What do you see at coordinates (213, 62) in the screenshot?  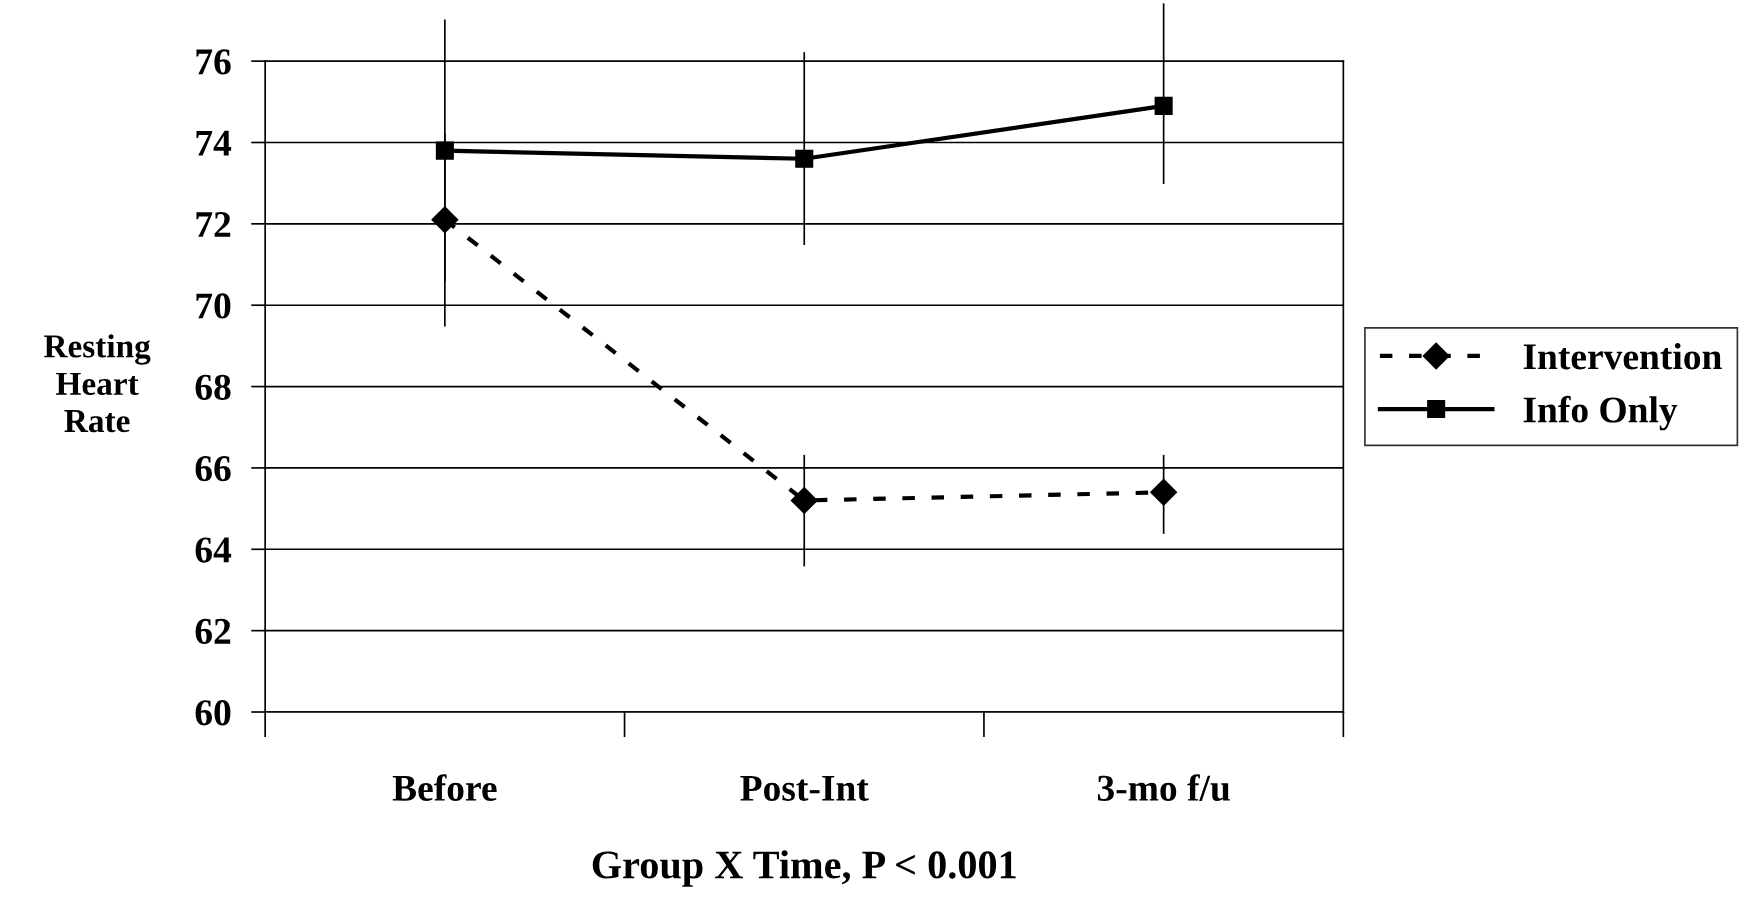 I see `y-tick-label: 76` at bounding box center [213, 62].